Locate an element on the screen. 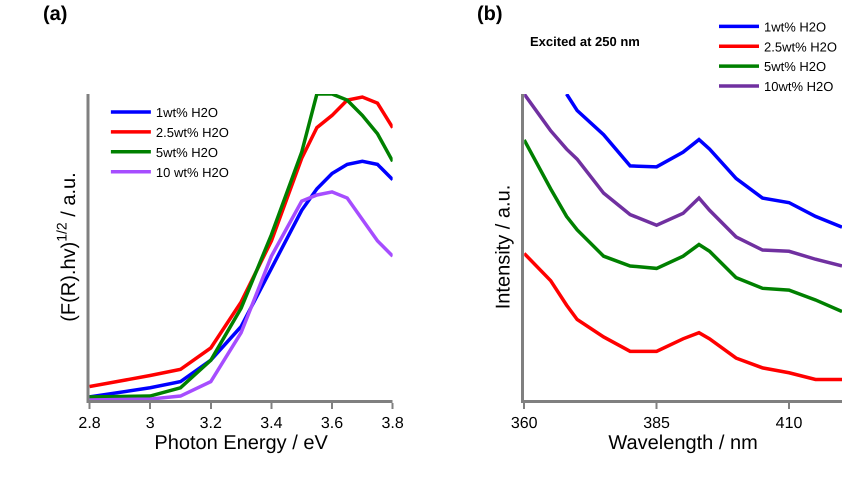 The image size is (865, 481). legend-label: 10 wt% H2O is located at coordinates (192, 172).